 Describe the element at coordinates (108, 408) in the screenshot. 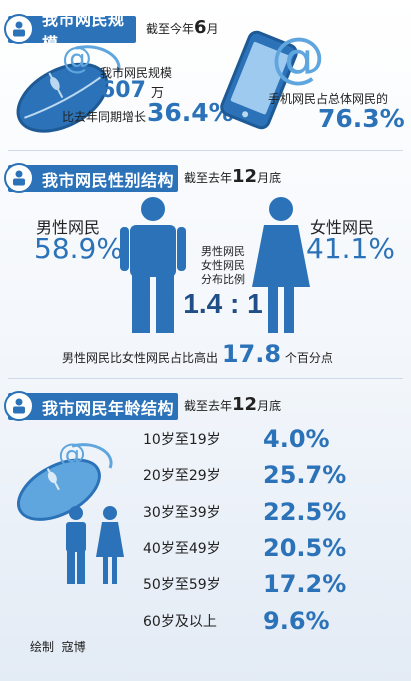

I see `section-title: 我市网民年龄结构` at that location.